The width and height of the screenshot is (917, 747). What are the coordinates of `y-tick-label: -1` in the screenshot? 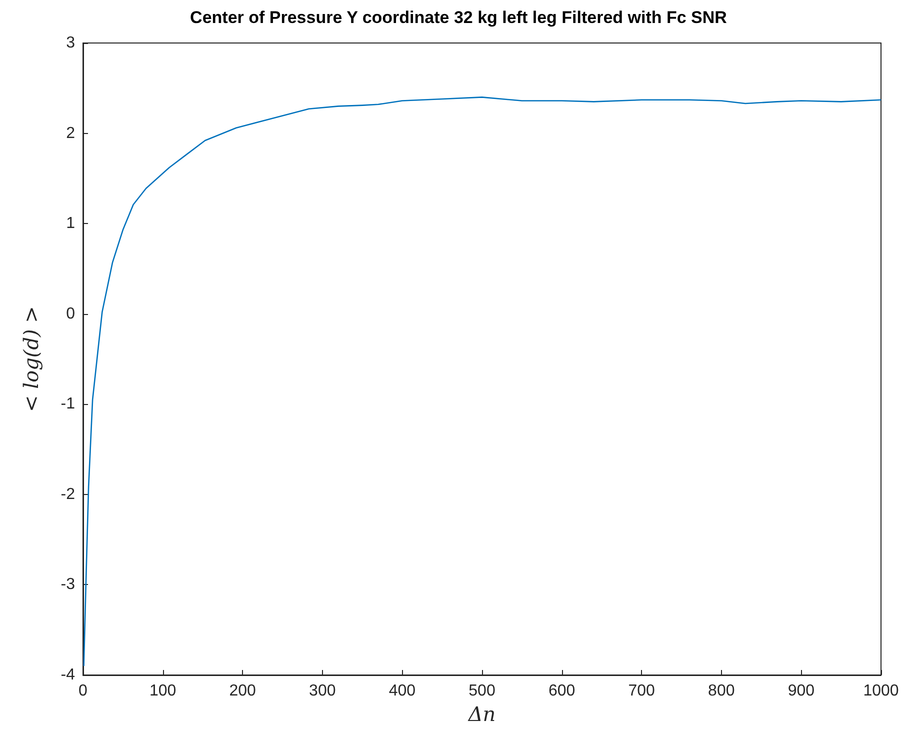 It's located at (68, 404).